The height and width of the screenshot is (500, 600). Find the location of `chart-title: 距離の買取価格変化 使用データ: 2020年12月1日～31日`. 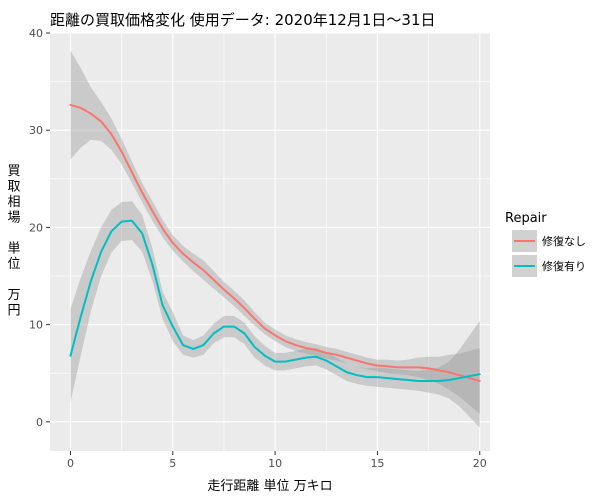

chart-title: 距離の買取価格変化 使用データ: 2020年12月1日～31日 is located at coordinates (242, 20).